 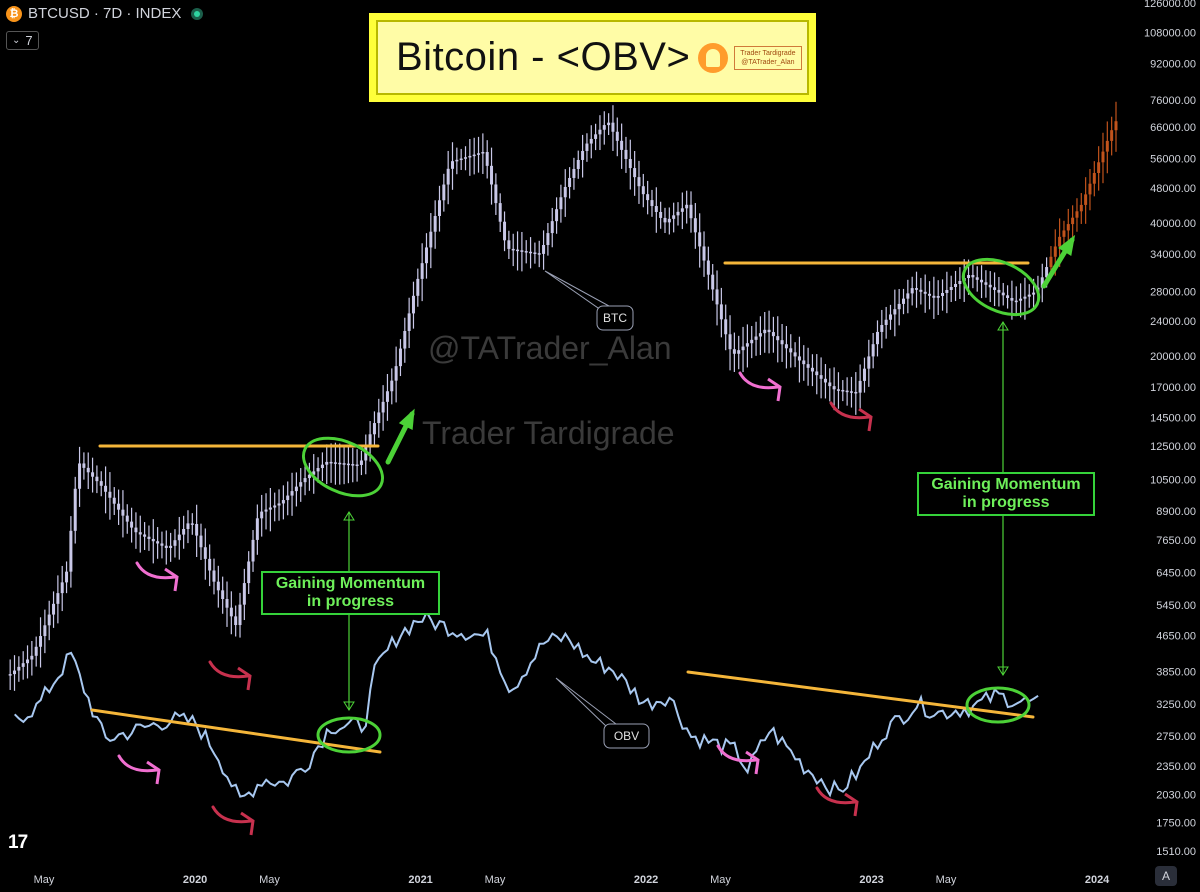 What do you see at coordinates (720, 880) in the screenshot?
I see `x-tick-label: May` at bounding box center [720, 880].